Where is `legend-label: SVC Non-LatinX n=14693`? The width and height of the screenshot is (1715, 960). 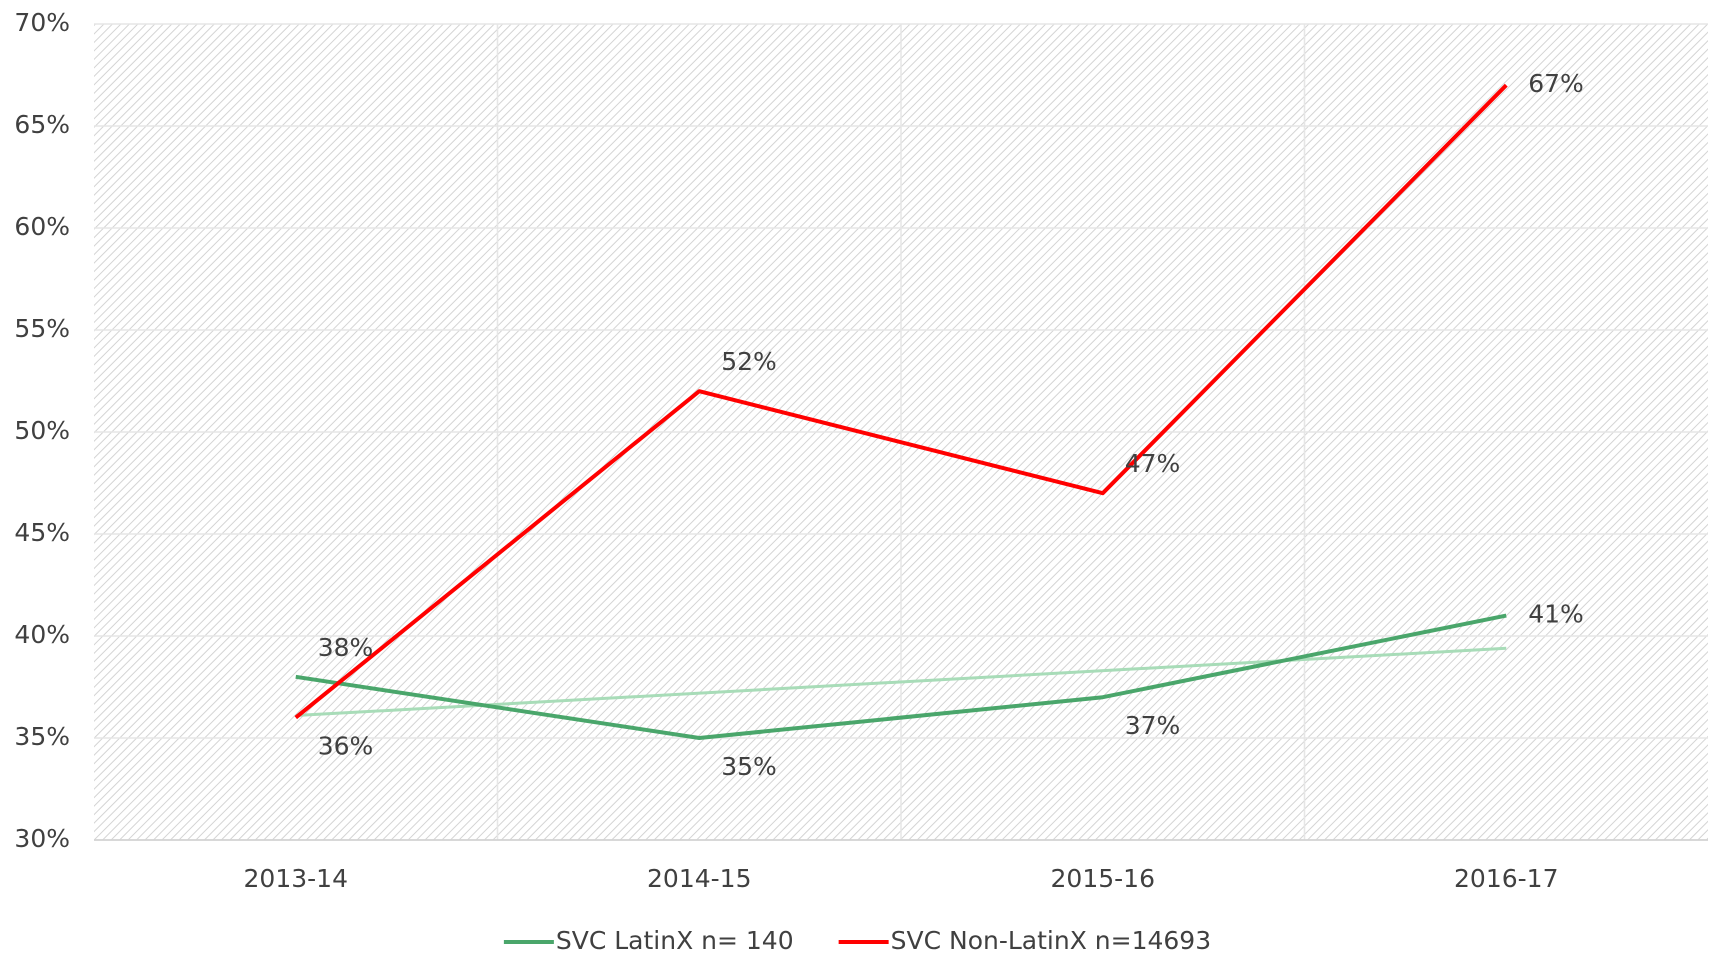
legend-label: SVC Non-LatinX n=14693 is located at coordinates (1051, 940).